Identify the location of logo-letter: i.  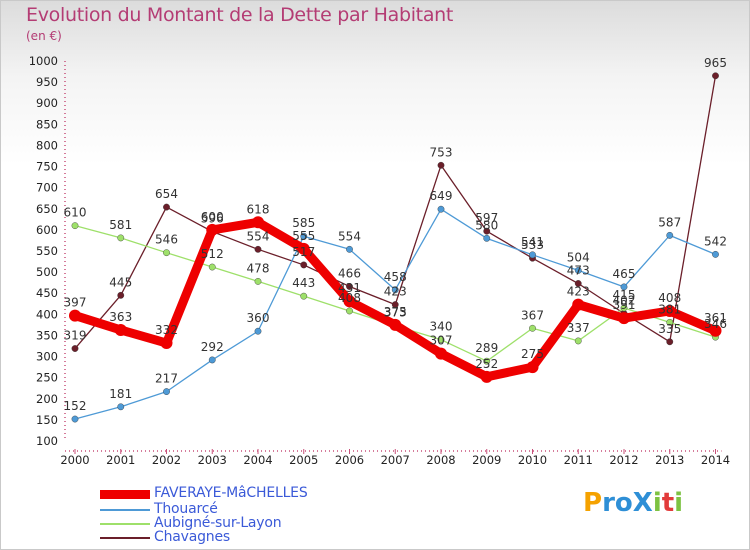
(679, 503).